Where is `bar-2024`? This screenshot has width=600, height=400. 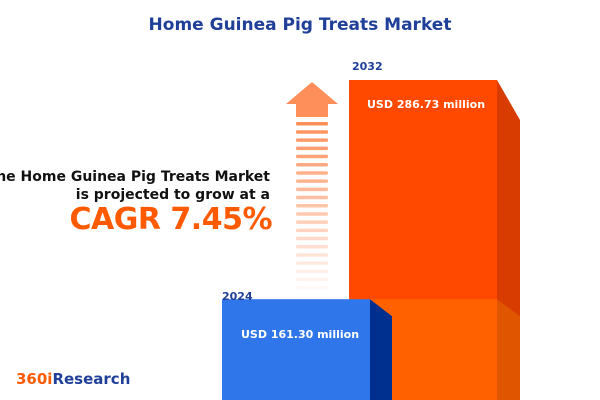 bar-2024 is located at coordinates (296, 349).